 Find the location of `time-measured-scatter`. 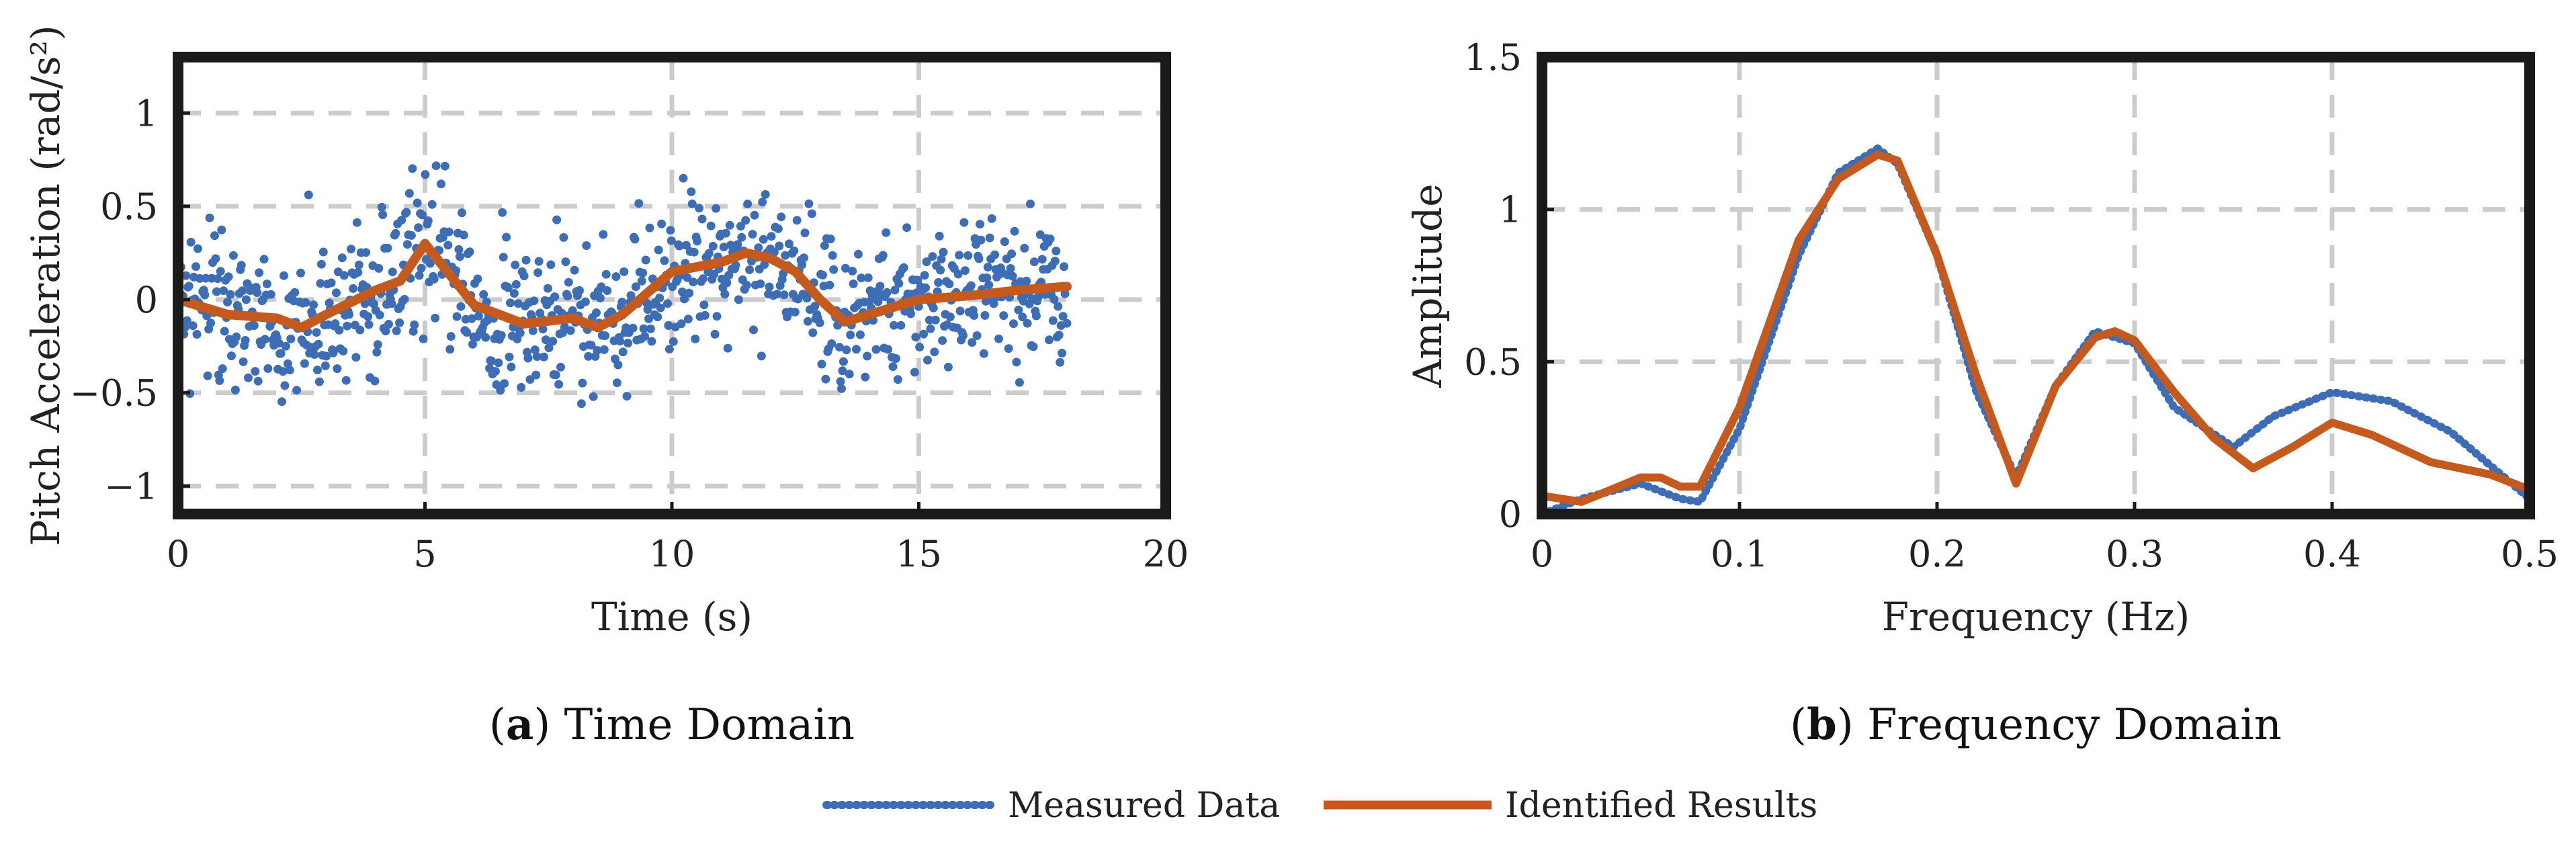

time-measured-scatter is located at coordinates (622, 285).